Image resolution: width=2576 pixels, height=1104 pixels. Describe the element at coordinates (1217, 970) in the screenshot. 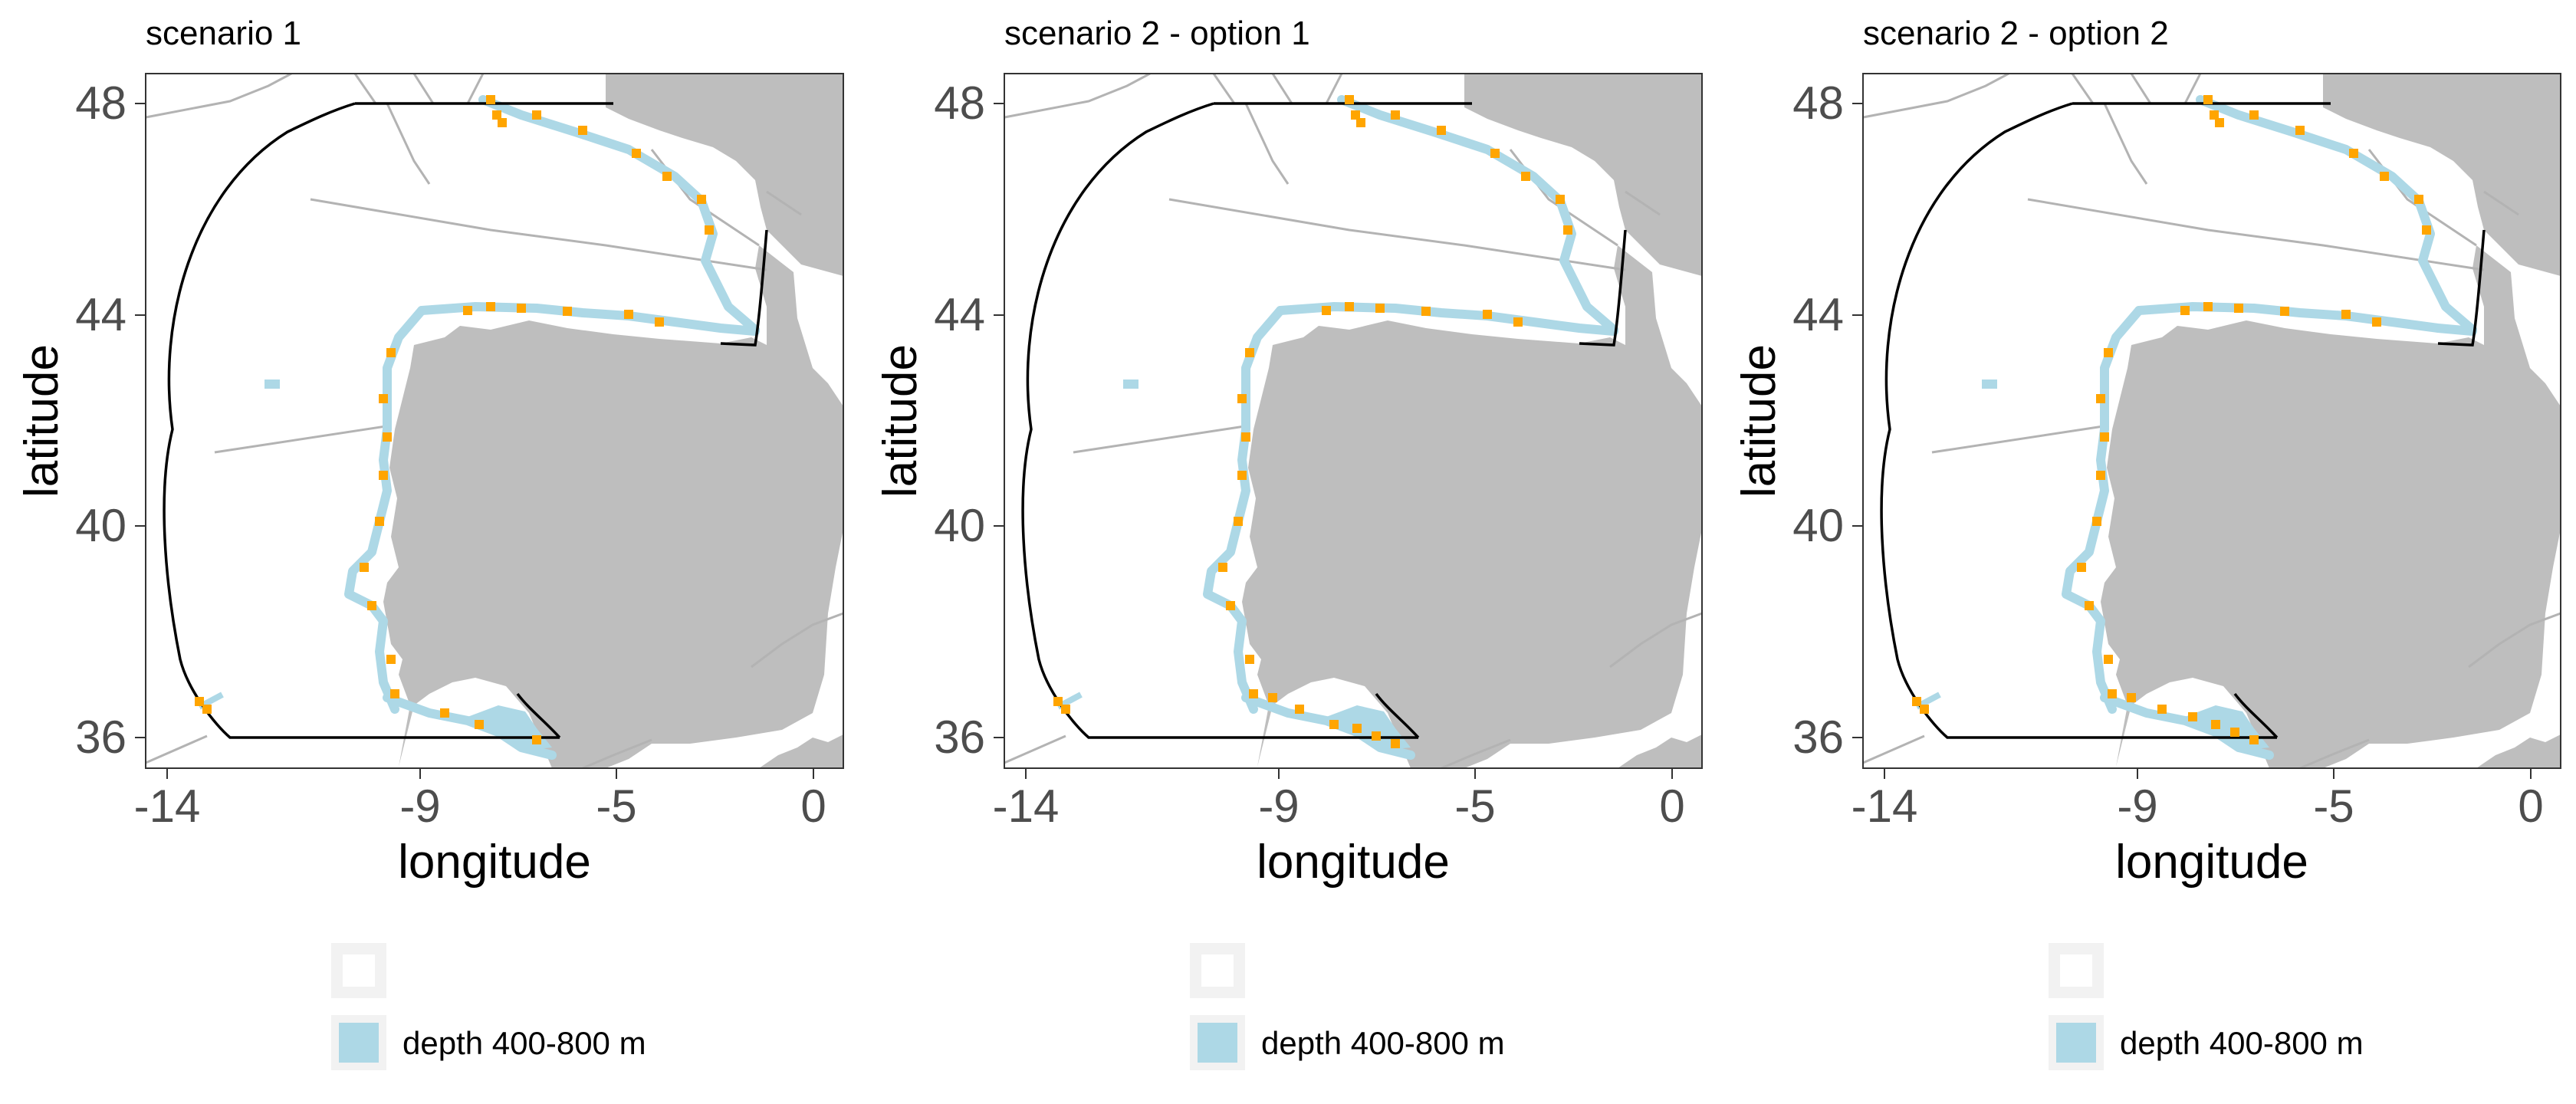

I see `legend-swatch-empty` at that location.